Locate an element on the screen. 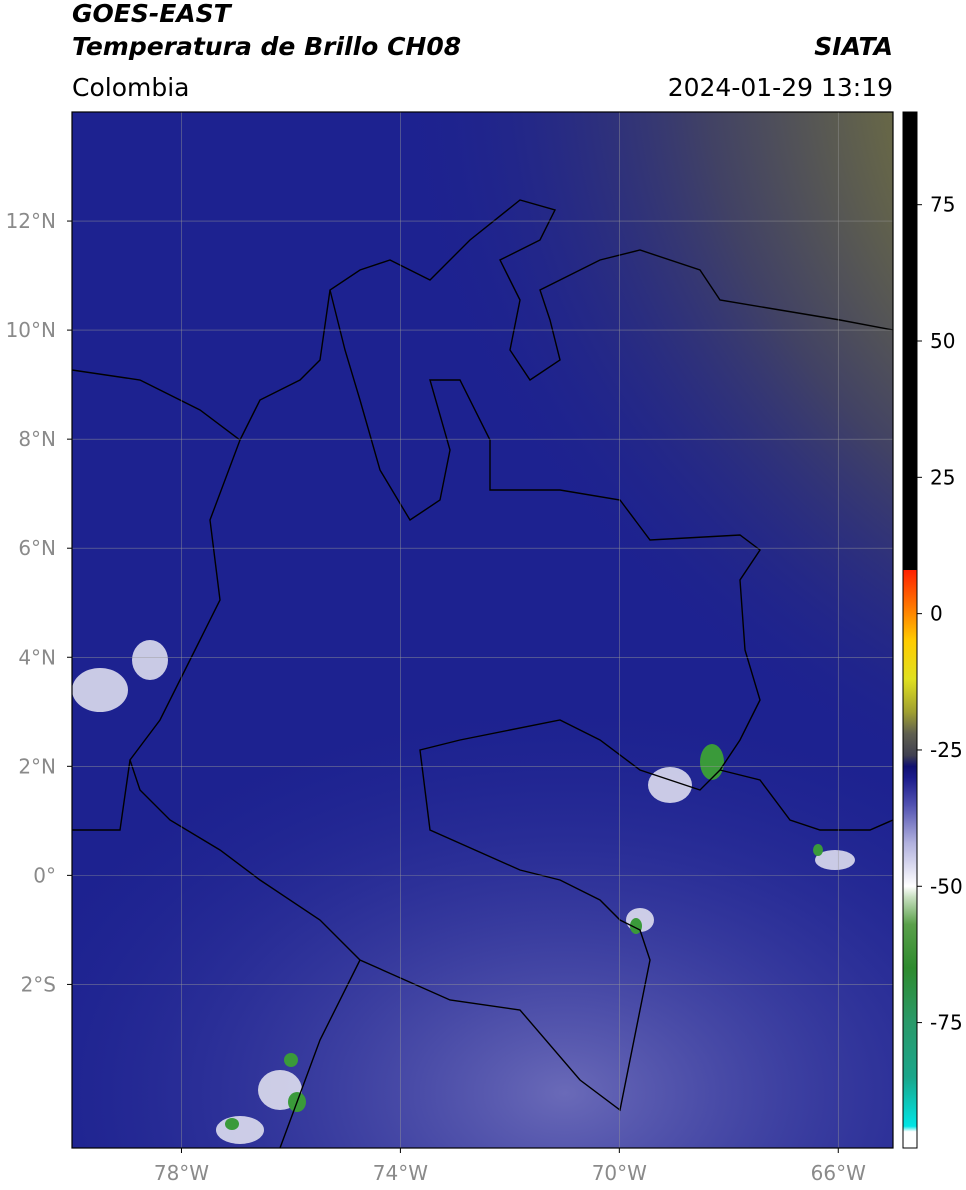 The width and height of the screenshot is (966, 1190). y-tick-label: 10°N is located at coordinates (31, 330).